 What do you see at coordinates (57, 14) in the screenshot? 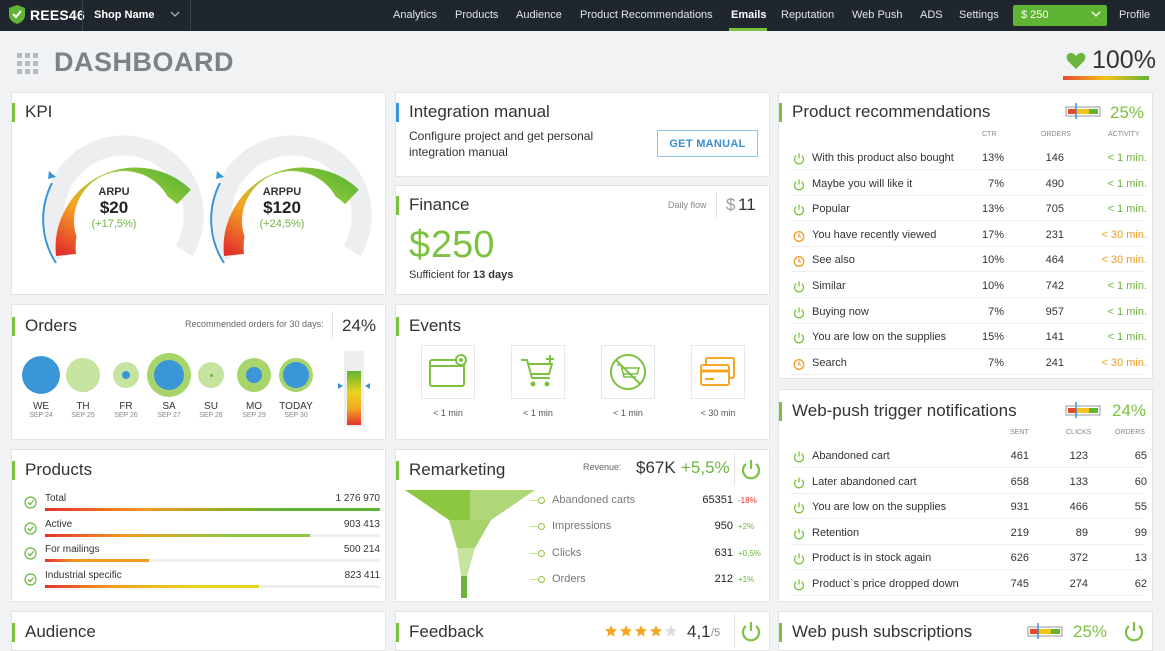
I see `brand-name: REES46` at bounding box center [57, 14].